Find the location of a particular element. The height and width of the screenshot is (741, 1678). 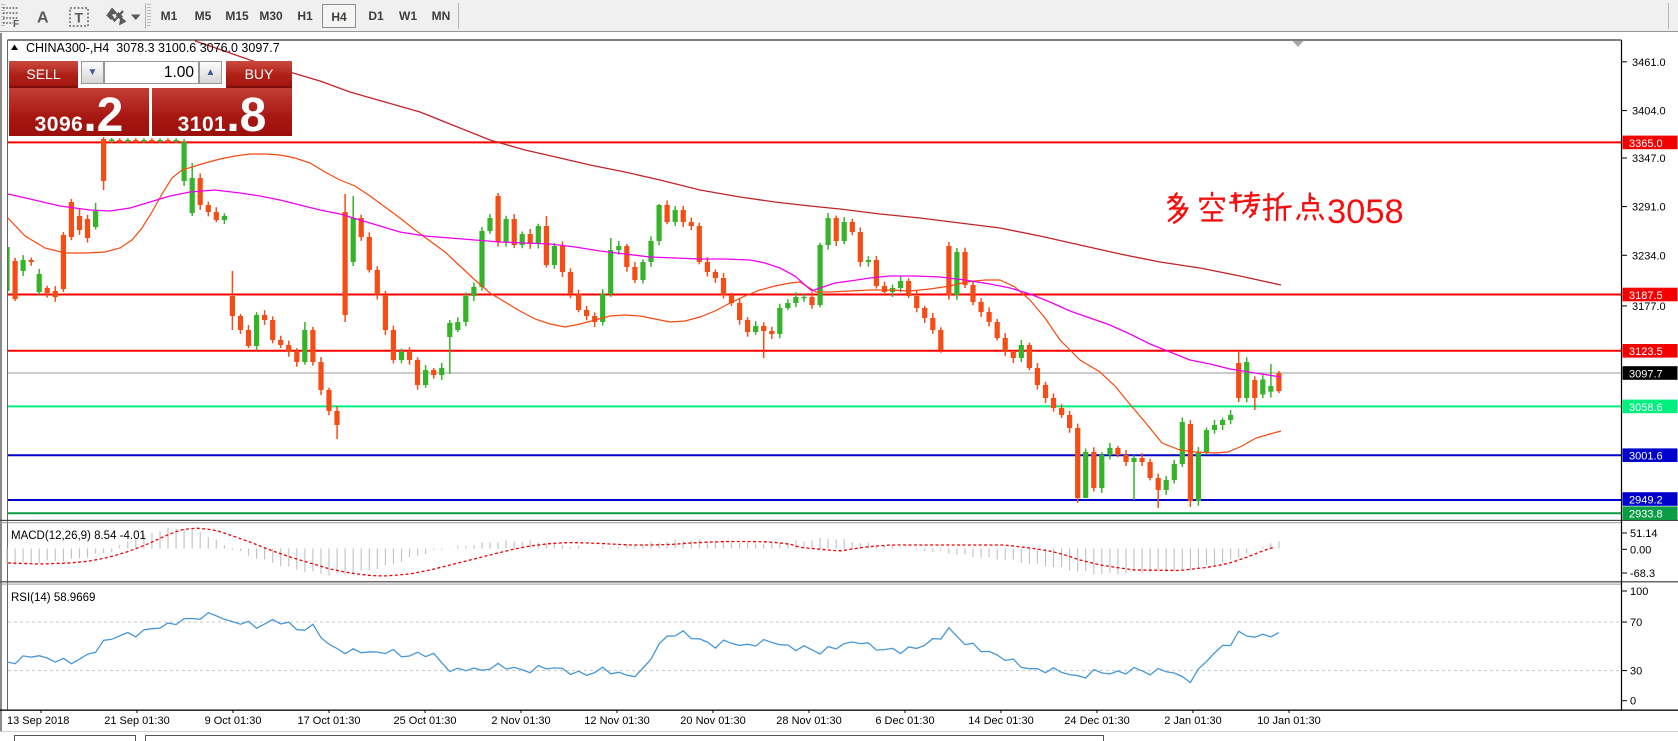

svg-text: 17 Oct 01:30 is located at coordinates (329, 721).